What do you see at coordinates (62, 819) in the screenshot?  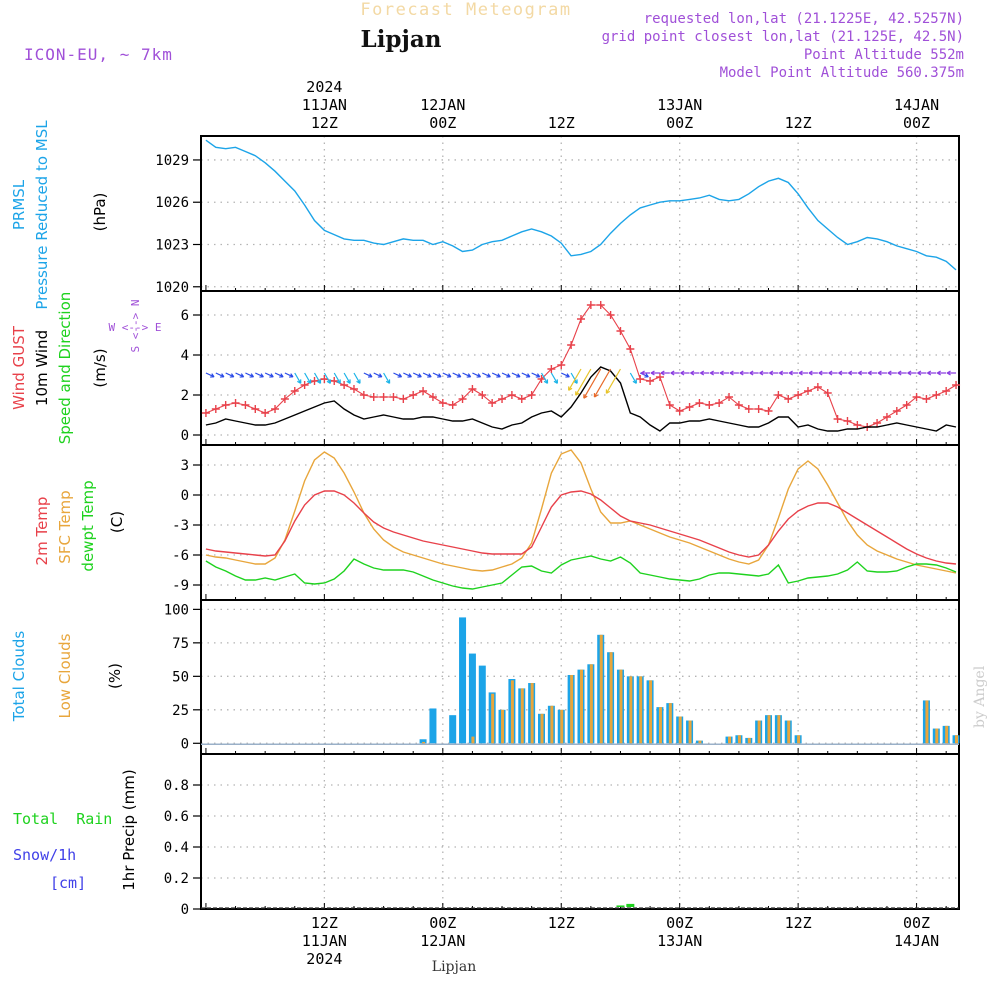 I see `precip-rain-label: Total Rain` at bounding box center [62, 819].